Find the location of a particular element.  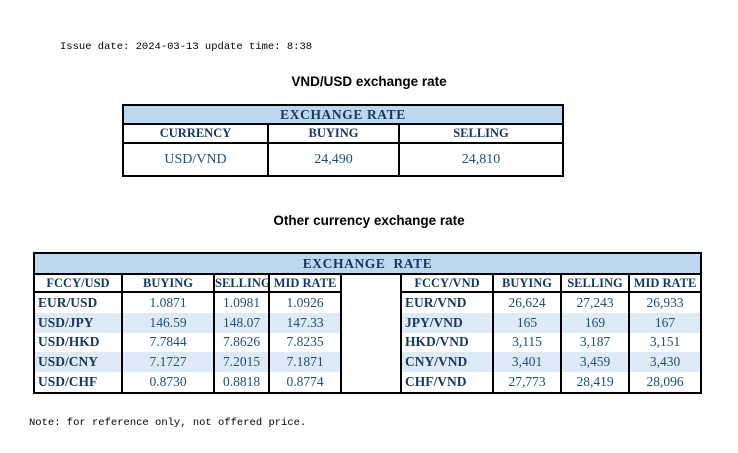

table2-left-col-buying: BUYING is located at coordinates (168, 283).